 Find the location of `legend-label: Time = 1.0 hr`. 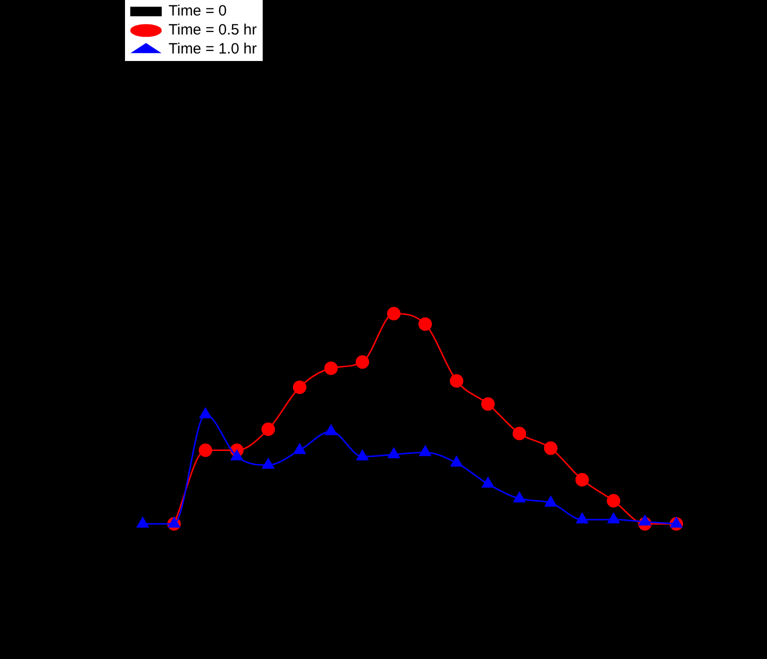

legend-label: Time = 1.0 hr is located at coordinates (212, 49).